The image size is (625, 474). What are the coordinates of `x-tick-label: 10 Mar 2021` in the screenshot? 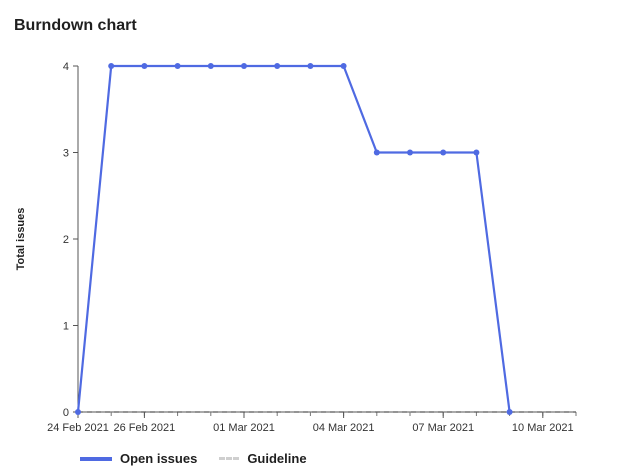 It's located at (543, 428).